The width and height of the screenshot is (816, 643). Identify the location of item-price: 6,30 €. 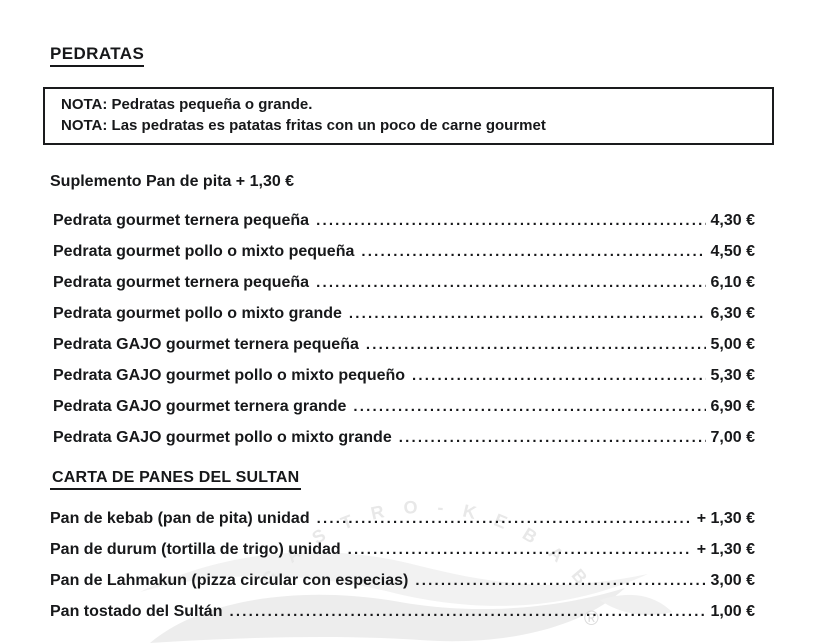
(732, 313).